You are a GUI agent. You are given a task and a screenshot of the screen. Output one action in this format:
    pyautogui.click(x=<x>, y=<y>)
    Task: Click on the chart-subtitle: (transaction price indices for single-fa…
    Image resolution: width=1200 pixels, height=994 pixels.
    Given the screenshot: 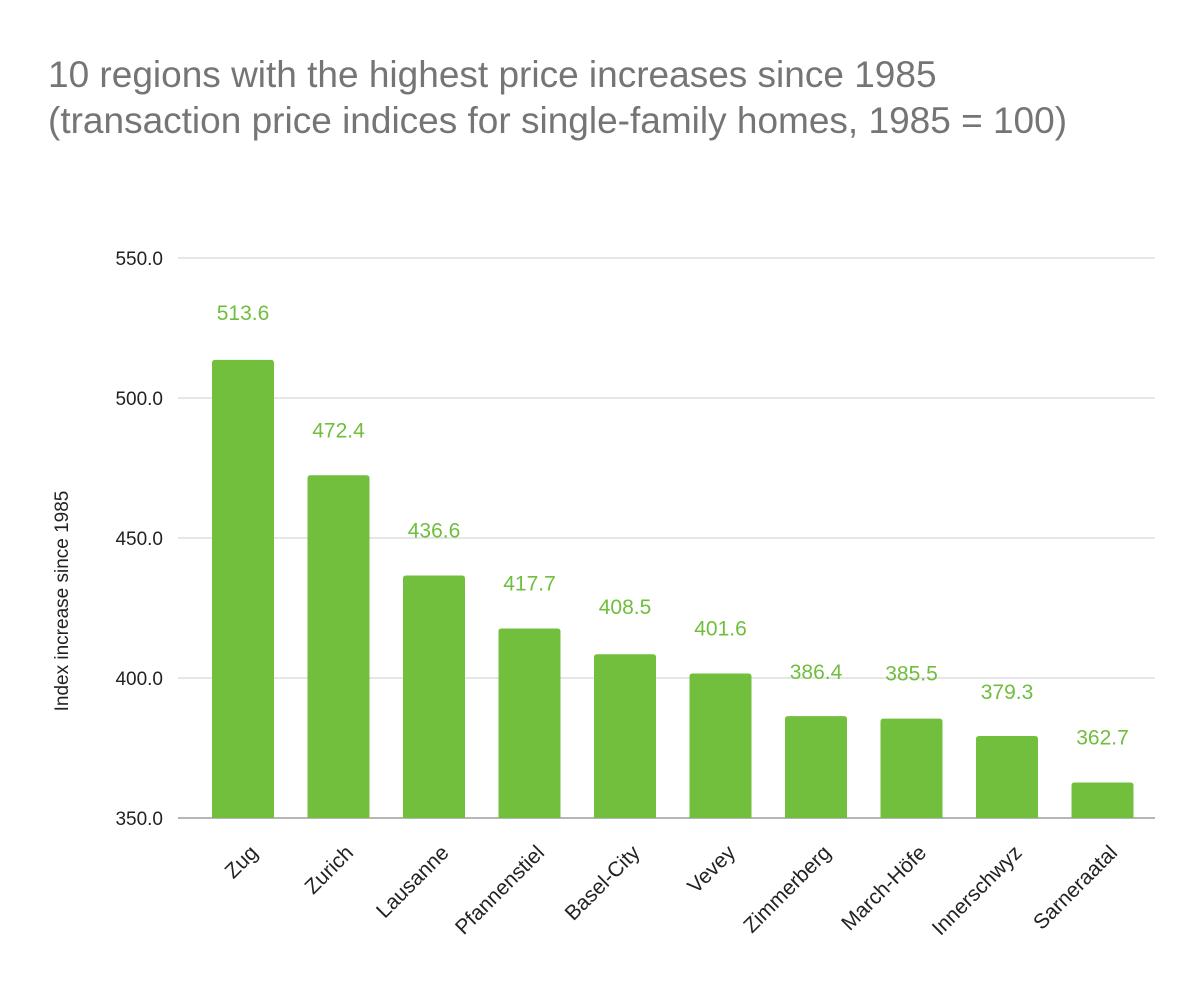 What is the action you would take?
    pyautogui.click(x=558, y=120)
    